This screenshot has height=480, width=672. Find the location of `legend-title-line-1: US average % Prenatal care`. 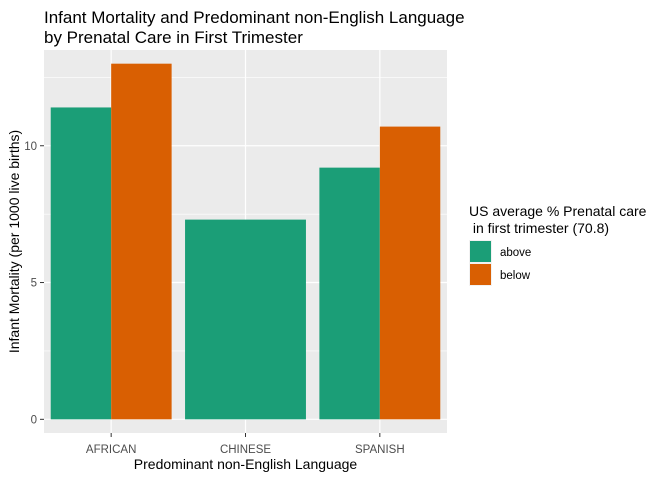

legend-title-line-1: US average % Prenatal care is located at coordinates (558, 211).